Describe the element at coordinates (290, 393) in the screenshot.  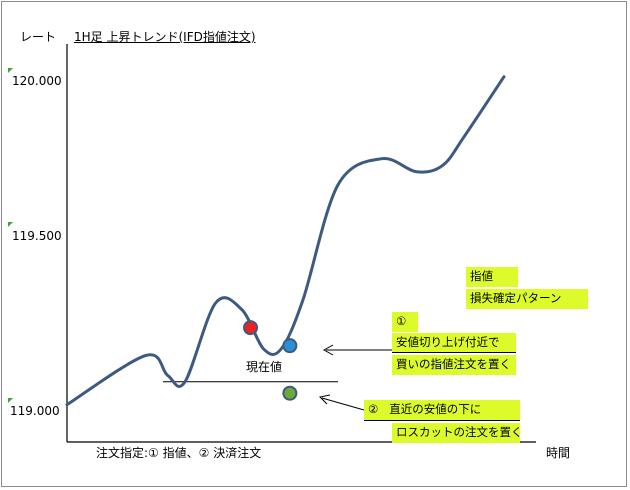
I see `marker-green` at that location.